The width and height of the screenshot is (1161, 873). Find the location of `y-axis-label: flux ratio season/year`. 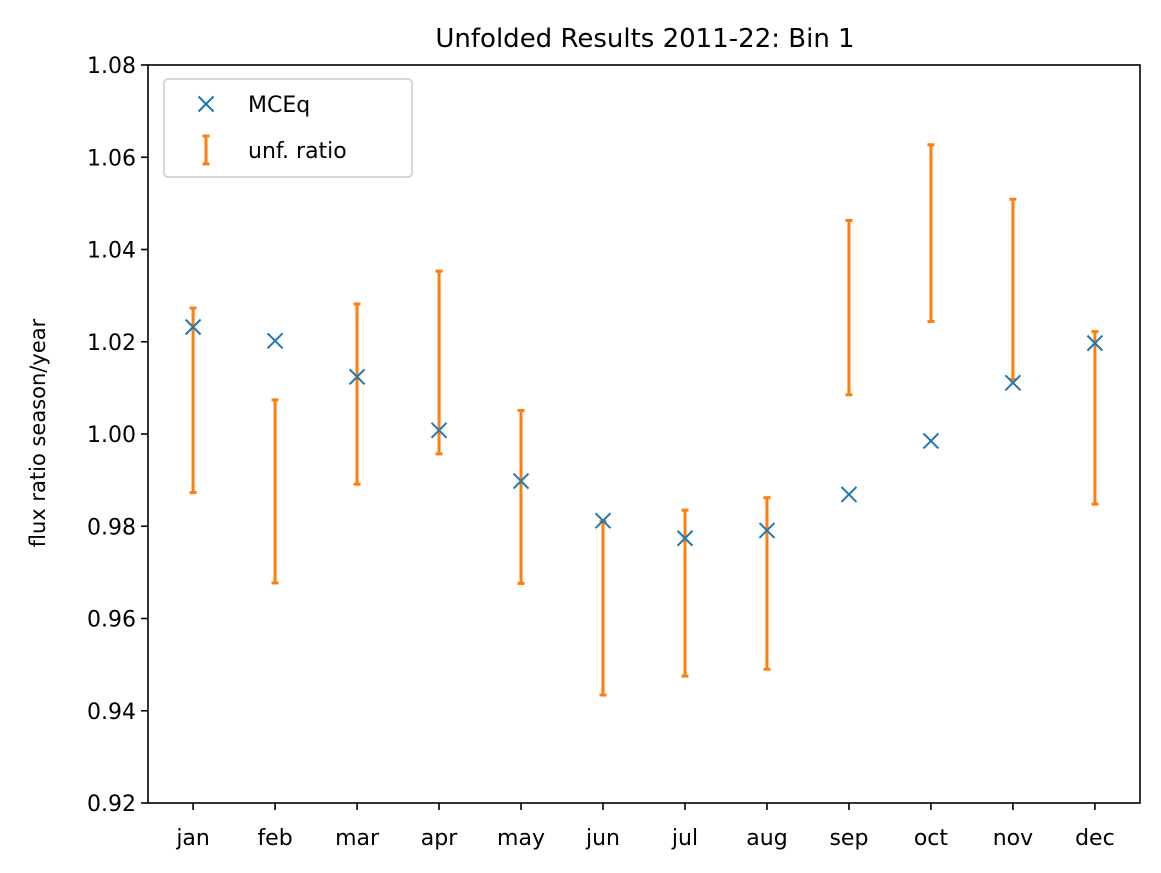

y-axis-label: flux ratio season/year is located at coordinates (38, 432).